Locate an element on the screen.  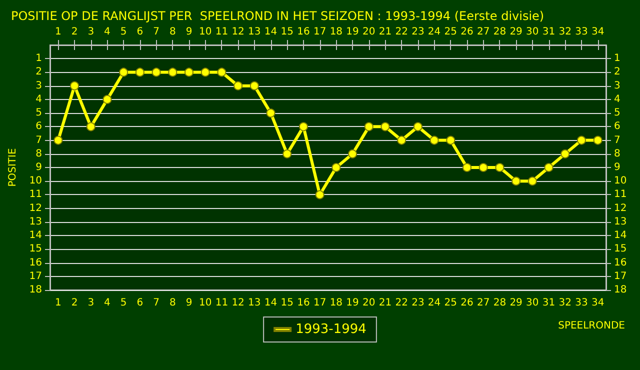
y2-tick-label: 12 is located at coordinates (620, 208).